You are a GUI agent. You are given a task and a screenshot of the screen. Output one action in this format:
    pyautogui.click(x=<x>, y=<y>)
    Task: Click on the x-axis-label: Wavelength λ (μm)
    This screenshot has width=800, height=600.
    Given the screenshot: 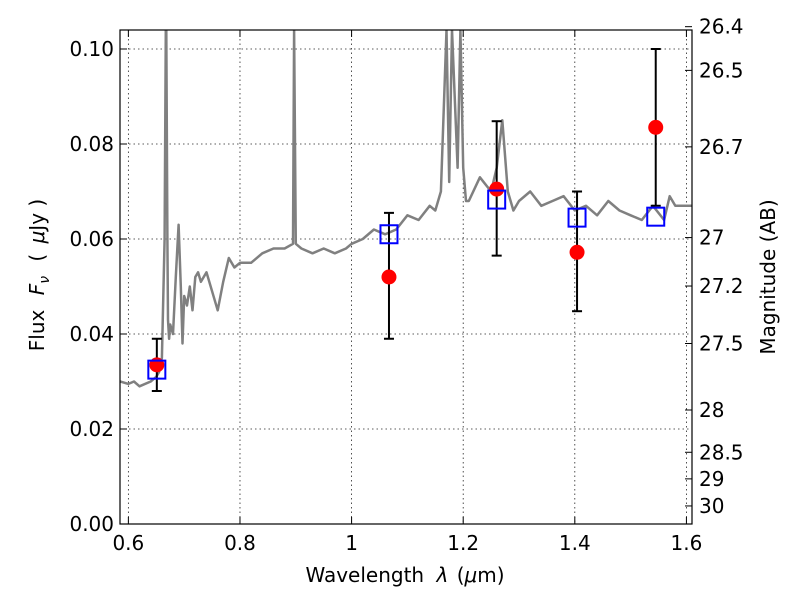 What is the action you would take?
    pyautogui.click(x=404, y=575)
    